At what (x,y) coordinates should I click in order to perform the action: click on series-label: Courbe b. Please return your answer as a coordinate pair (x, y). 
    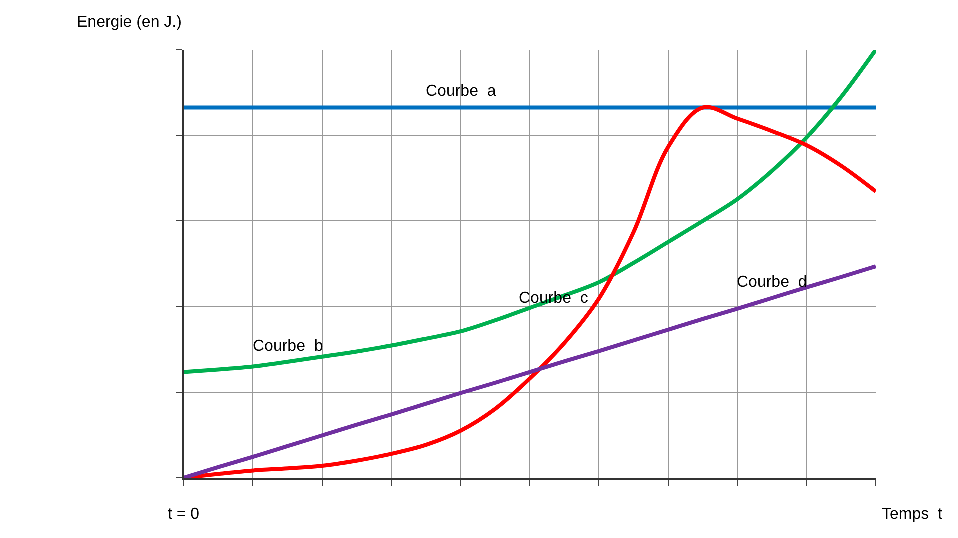
    Looking at the image, I should click on (288, 346).